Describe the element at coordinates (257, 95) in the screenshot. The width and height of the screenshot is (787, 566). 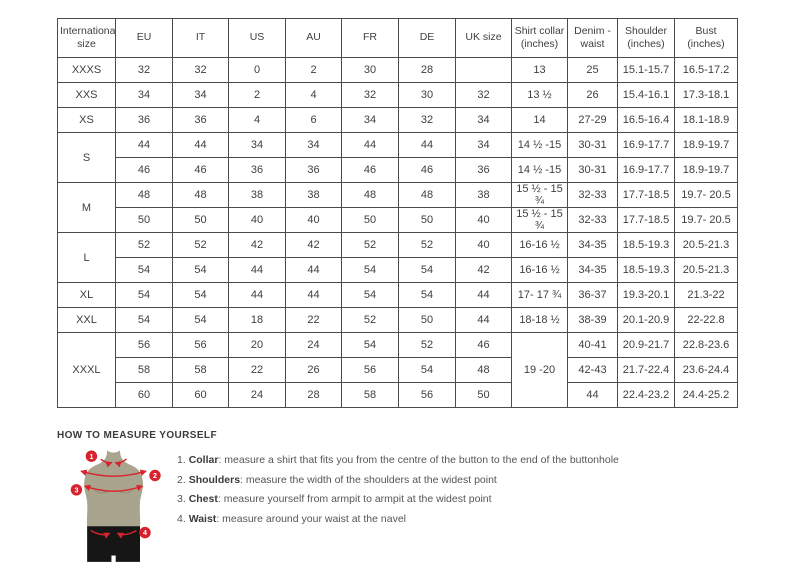
I see `data-cell: 2` at that location.